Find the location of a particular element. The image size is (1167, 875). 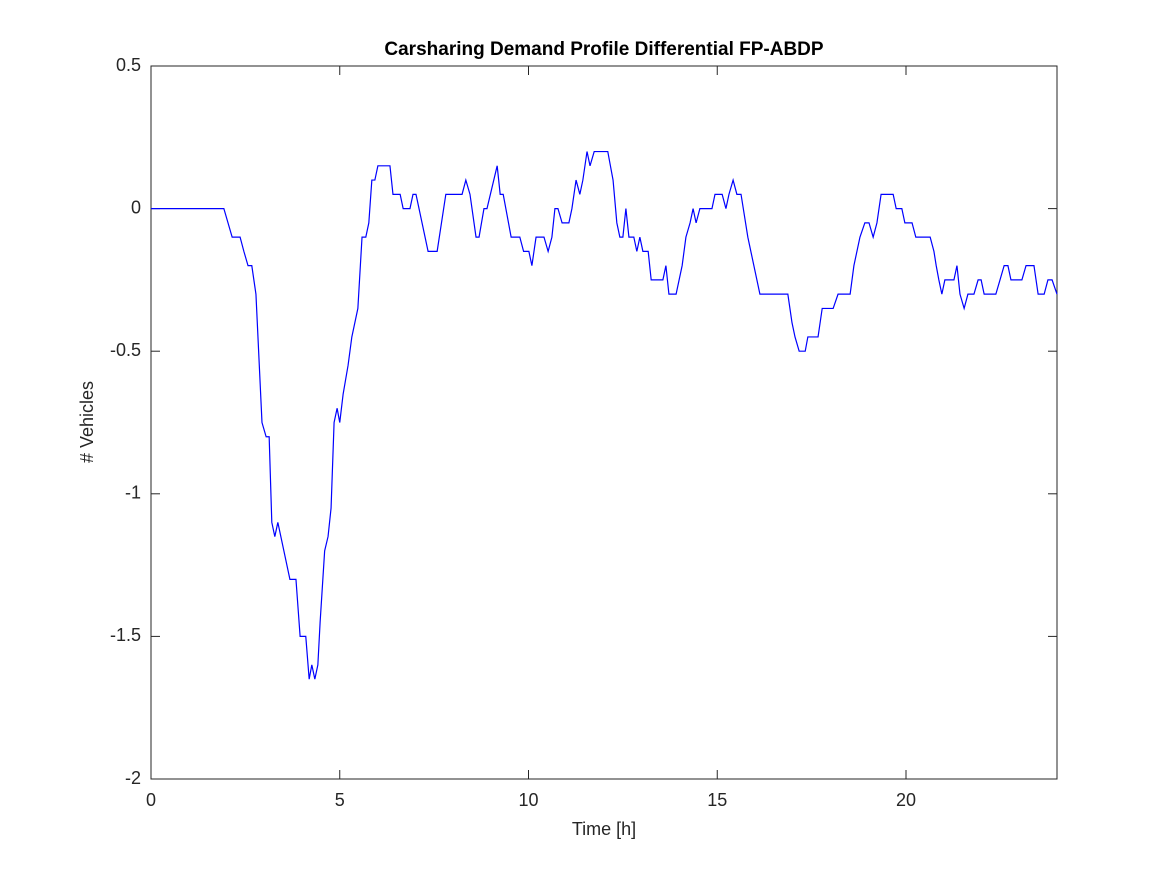

x-tick-label: 15 is located at coordinates (717, 800).